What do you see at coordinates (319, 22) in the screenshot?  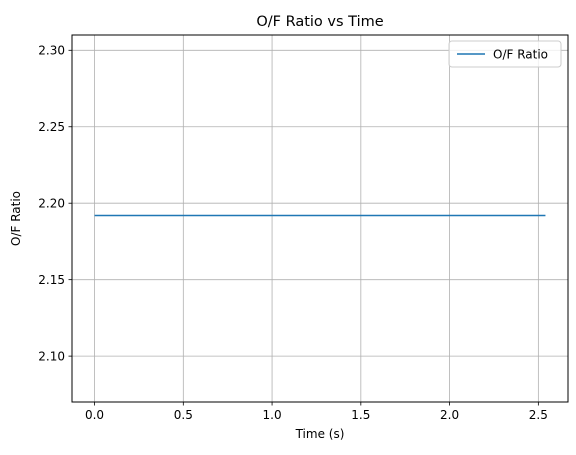 I see `chart-title: O/F Ratio vs Time` at bounding box center [319, 22].